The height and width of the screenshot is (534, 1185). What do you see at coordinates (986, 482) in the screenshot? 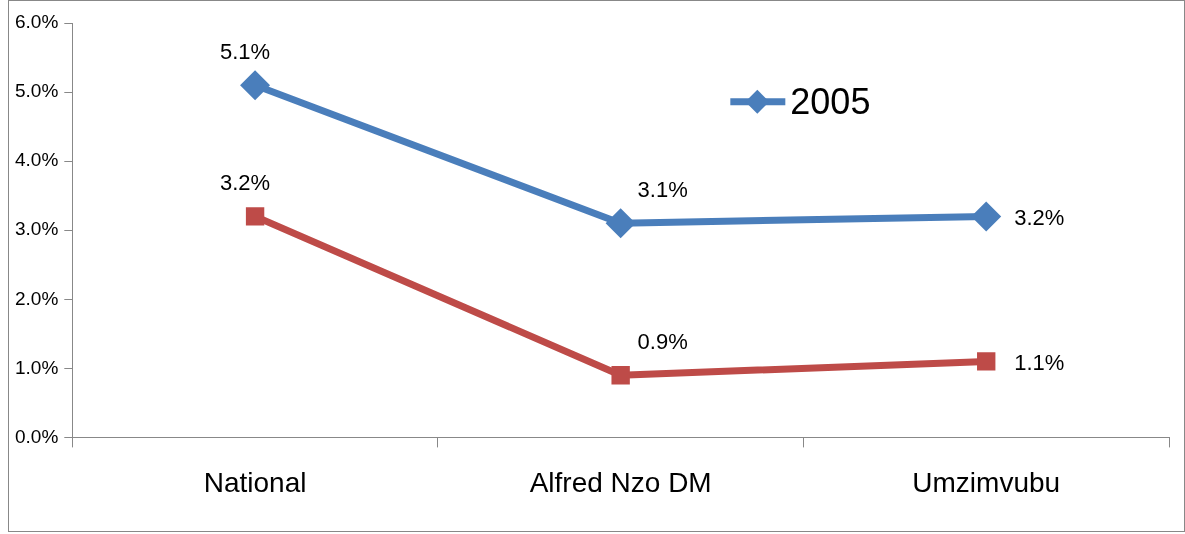
I see `x-tick-label: Umzimvubu` at bounding box center [986, 482].